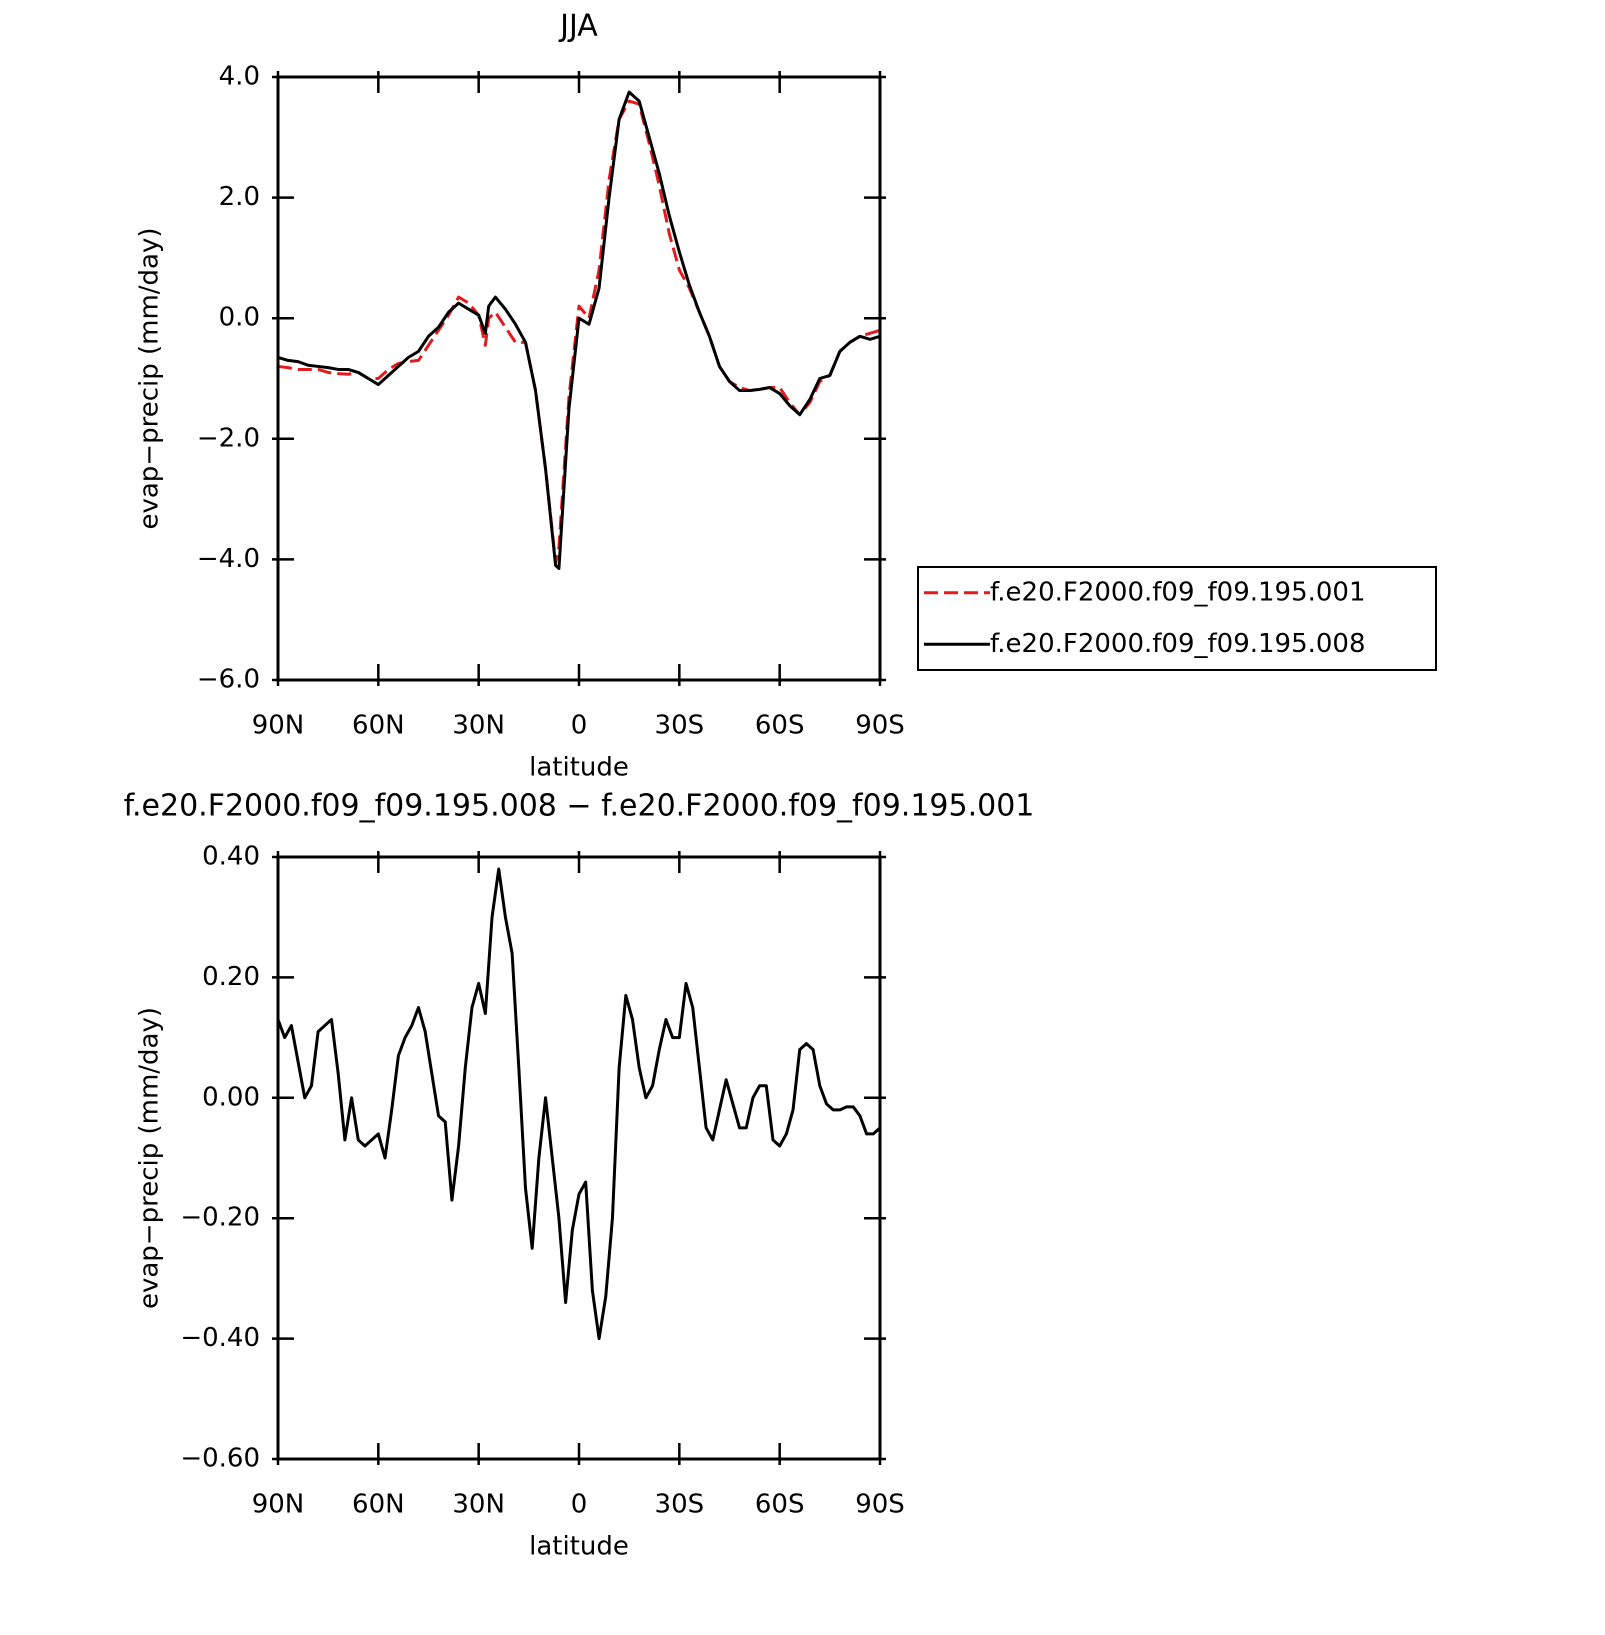  What do you see at coordinates (239, 197) in the screenshot?
I see `y-tick-label: 2.0` at bounding box center [239, 197].